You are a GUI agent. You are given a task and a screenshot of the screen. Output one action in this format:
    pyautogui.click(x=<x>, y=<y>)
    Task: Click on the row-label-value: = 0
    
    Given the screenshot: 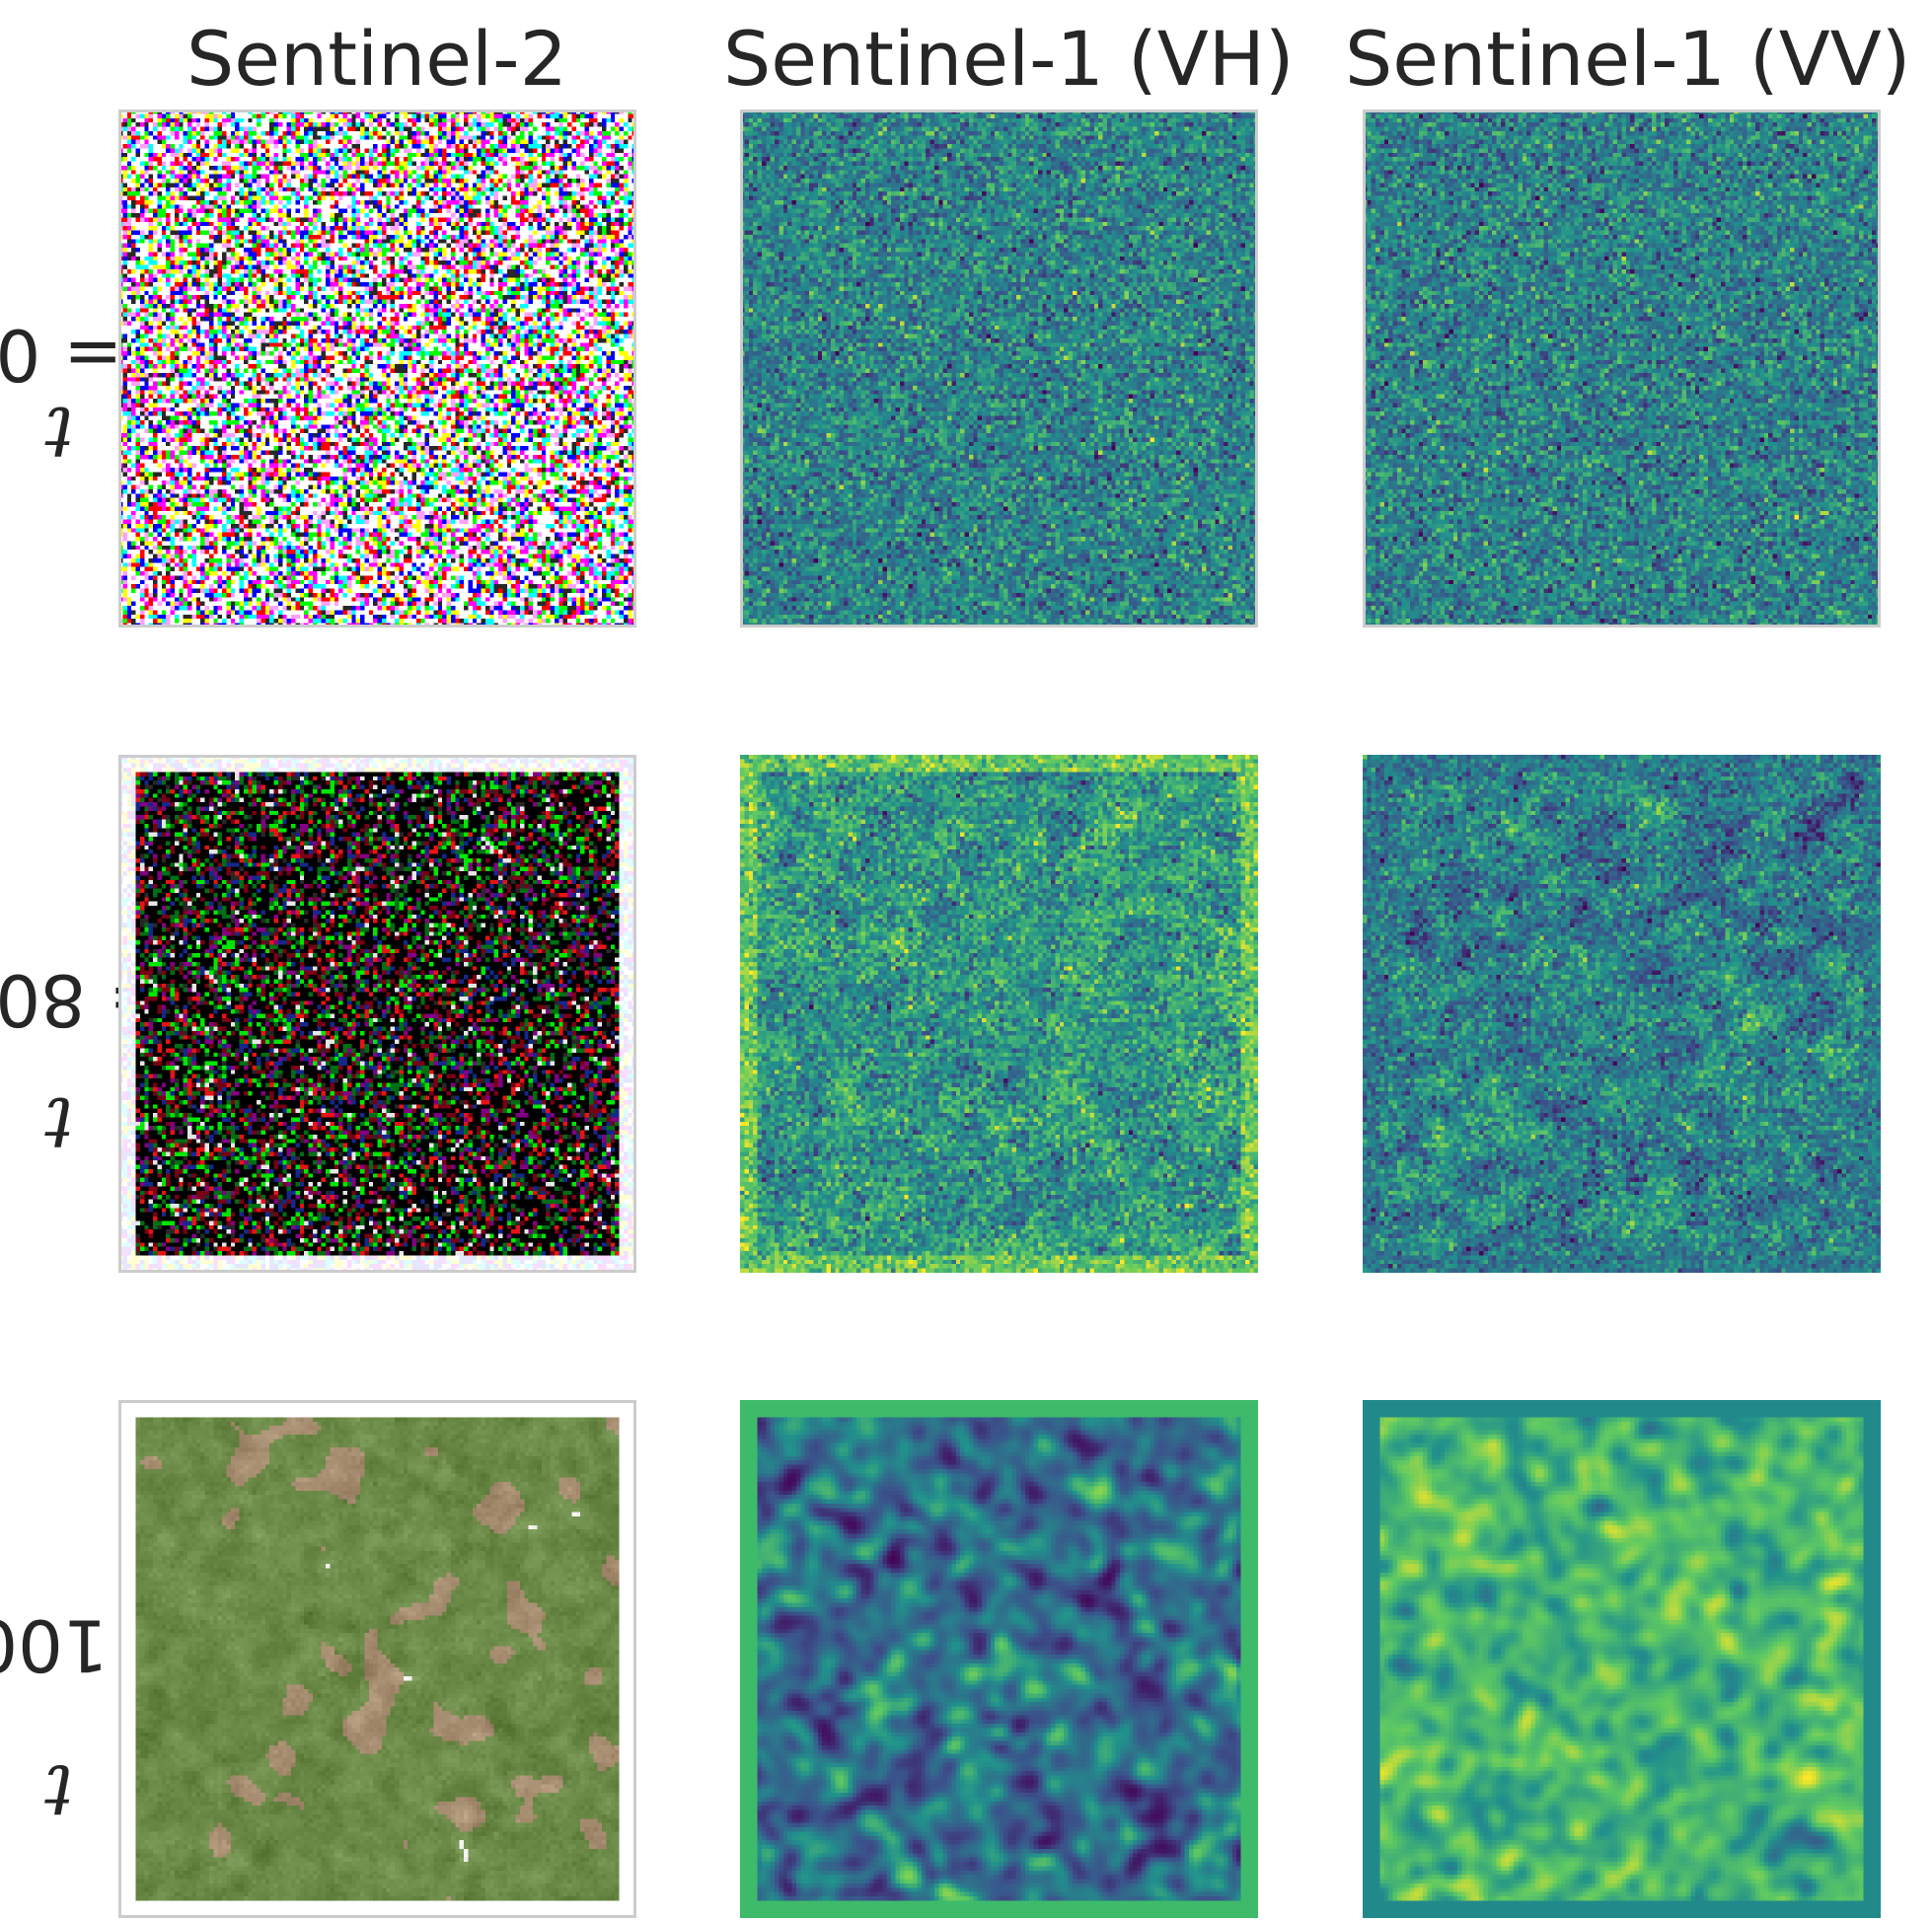 What is the action you would take?
    pyautogui.click(x=61, y=355)
    